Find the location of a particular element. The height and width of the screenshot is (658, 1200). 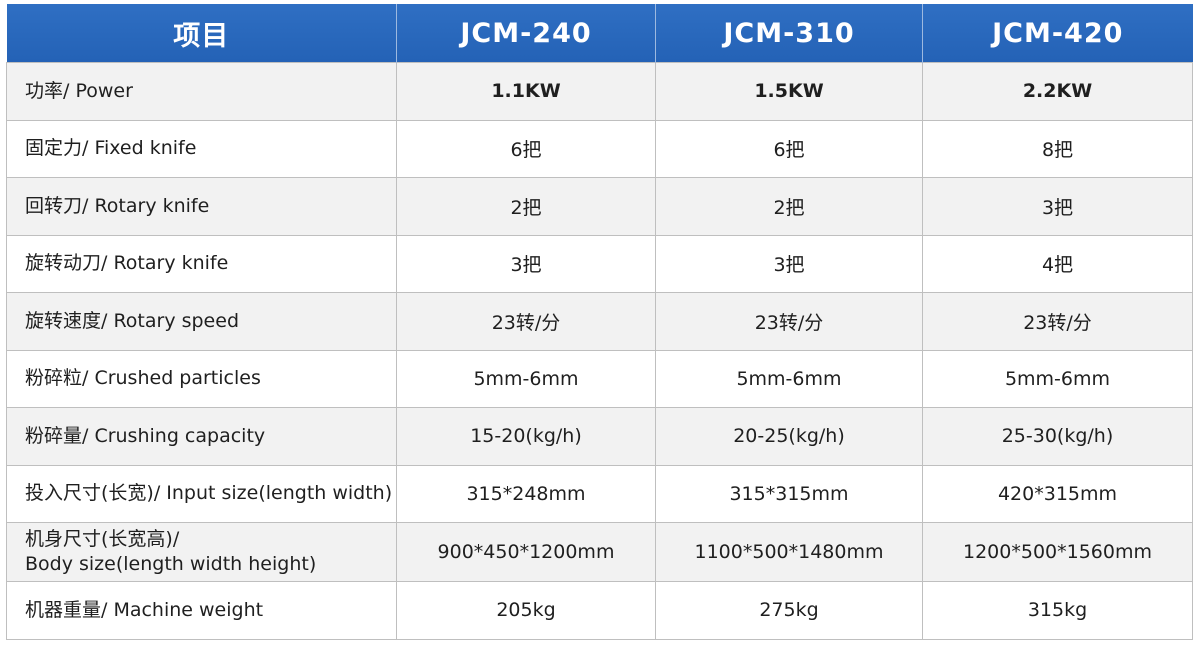

cell-value: 4把 is located at coordinates (1057, 263).